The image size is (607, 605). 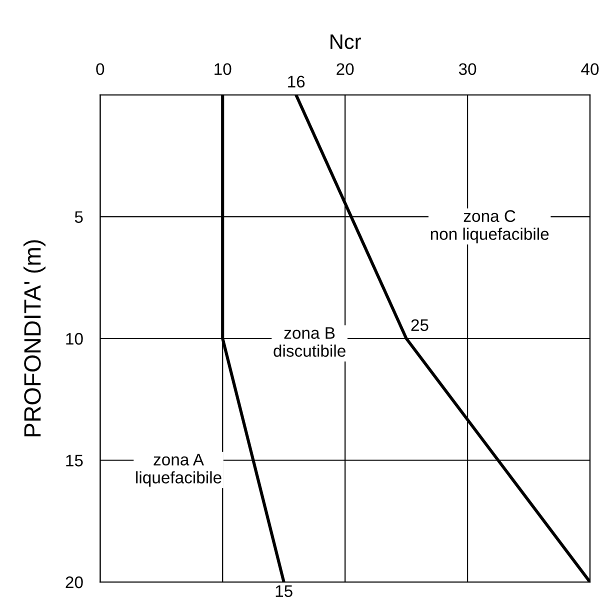 I want to click on annotation: 15, so click(x=284, y=591).